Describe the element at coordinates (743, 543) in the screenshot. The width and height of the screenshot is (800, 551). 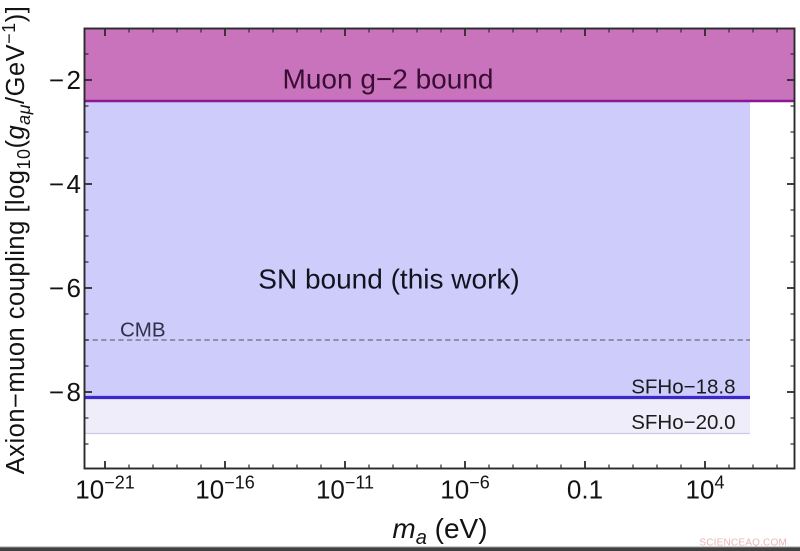
I see `svg-text: SCIENCEAQ.COM` at that location.